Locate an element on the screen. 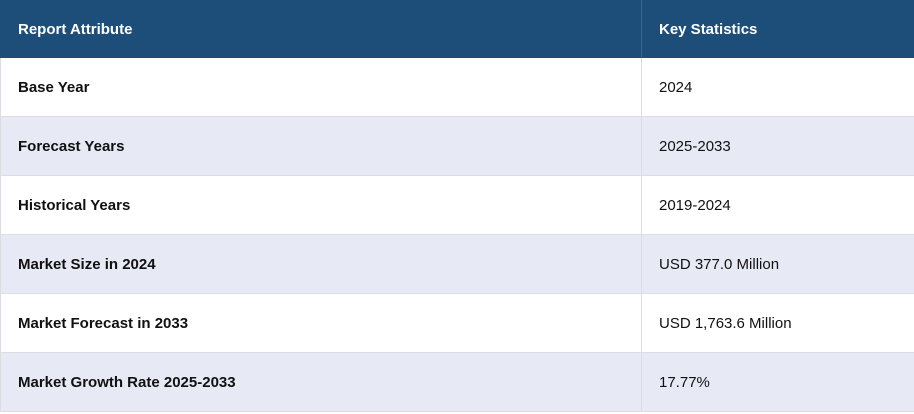 Image resolution: width=914 pixels, height=414 pixels. value-cell: 2025-2033 is located at coordinates (777, 146).